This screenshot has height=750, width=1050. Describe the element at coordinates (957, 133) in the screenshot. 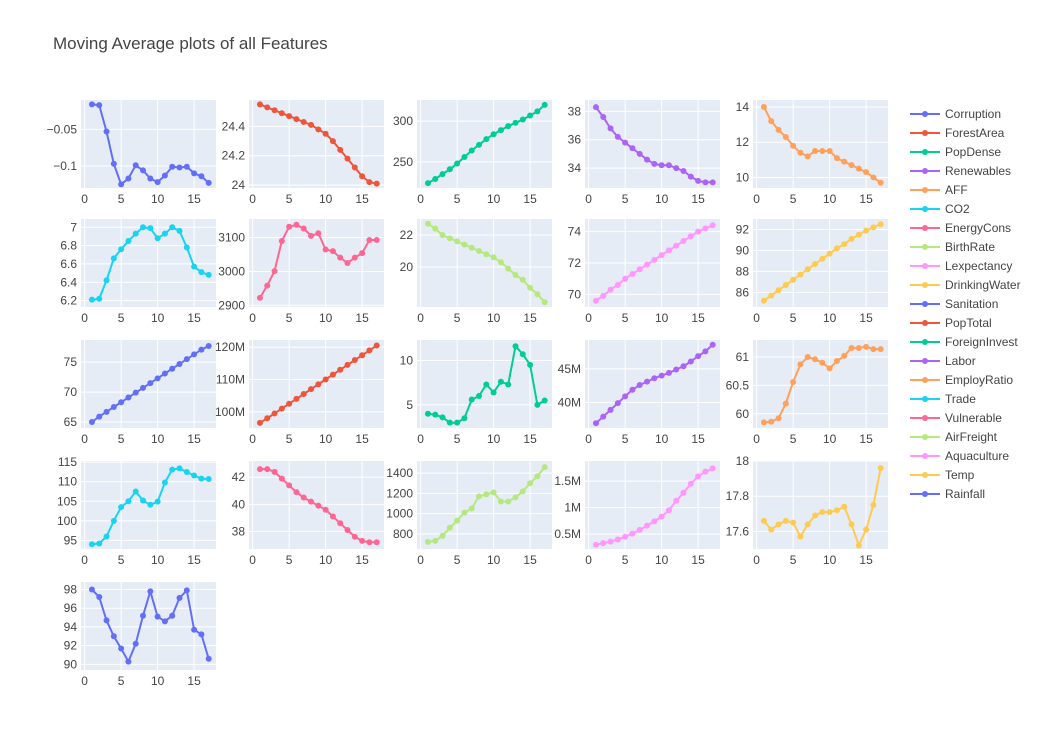

I see `legend-item-forestarea: ForestArea` at that location.